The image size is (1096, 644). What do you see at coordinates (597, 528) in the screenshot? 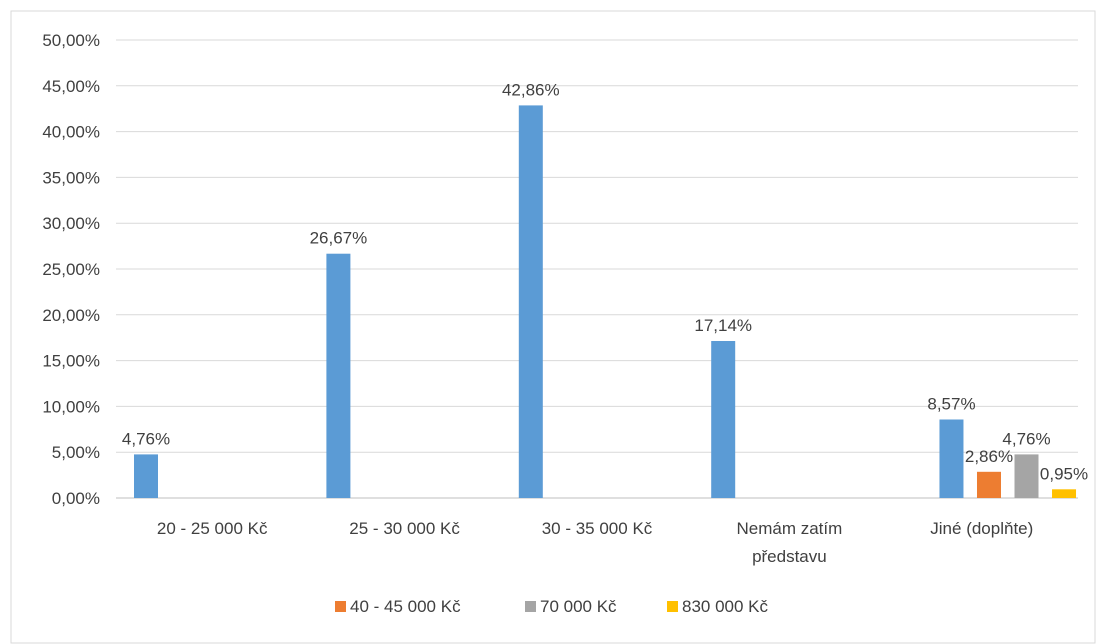
I see `x-category-label: 30 - 35 000 Kč` at bounding box center [597, 528].